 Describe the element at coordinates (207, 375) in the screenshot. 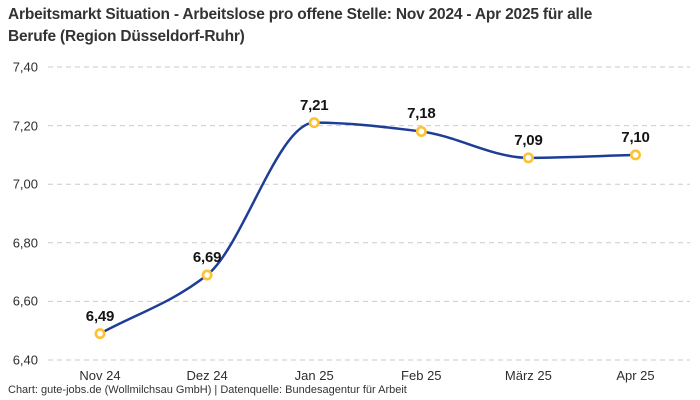

I see `x-axis-tick-label: Dez 24` at that location.